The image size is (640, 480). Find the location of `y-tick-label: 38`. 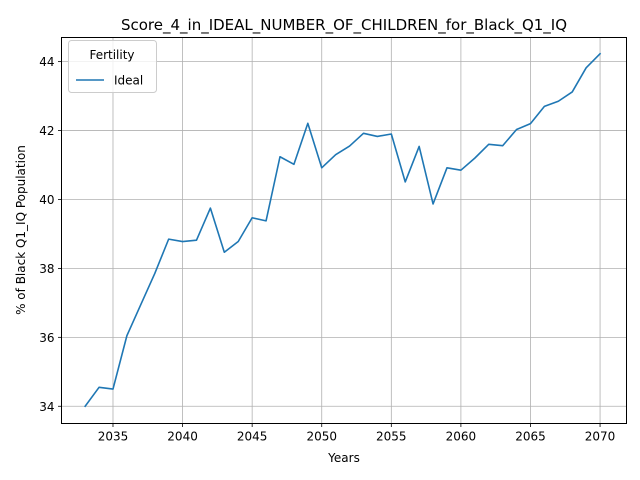

y-tick-label: 38 is located at coordinates (46, 269).